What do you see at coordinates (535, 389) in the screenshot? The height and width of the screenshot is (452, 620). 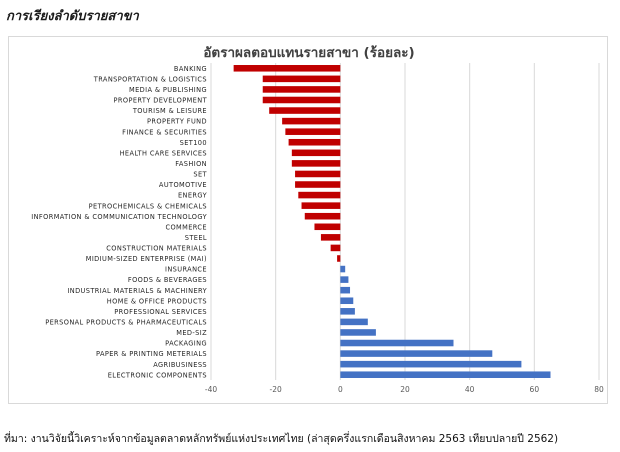 I see `x-tick-label: 60` at bounding box center [535, 389].